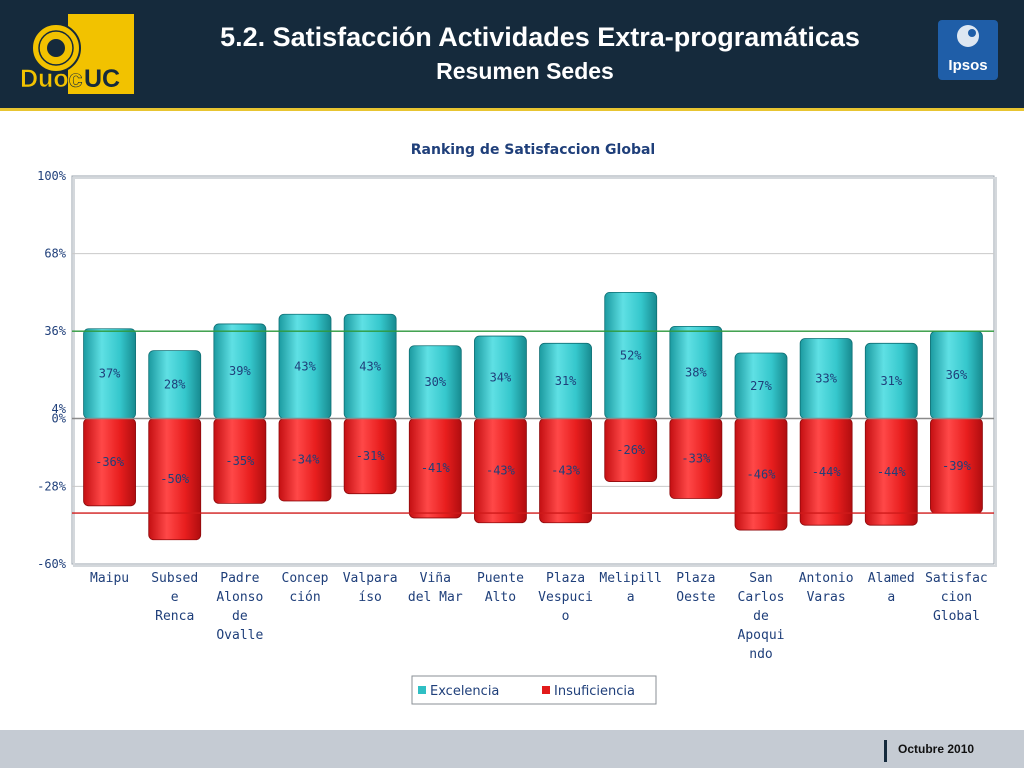 Image resolution: width=1024 pixels, height=768 pixels. Describe the element at coordinates (500, 597) in the screenshot. I see `x-tick-label: Alto` at that location.